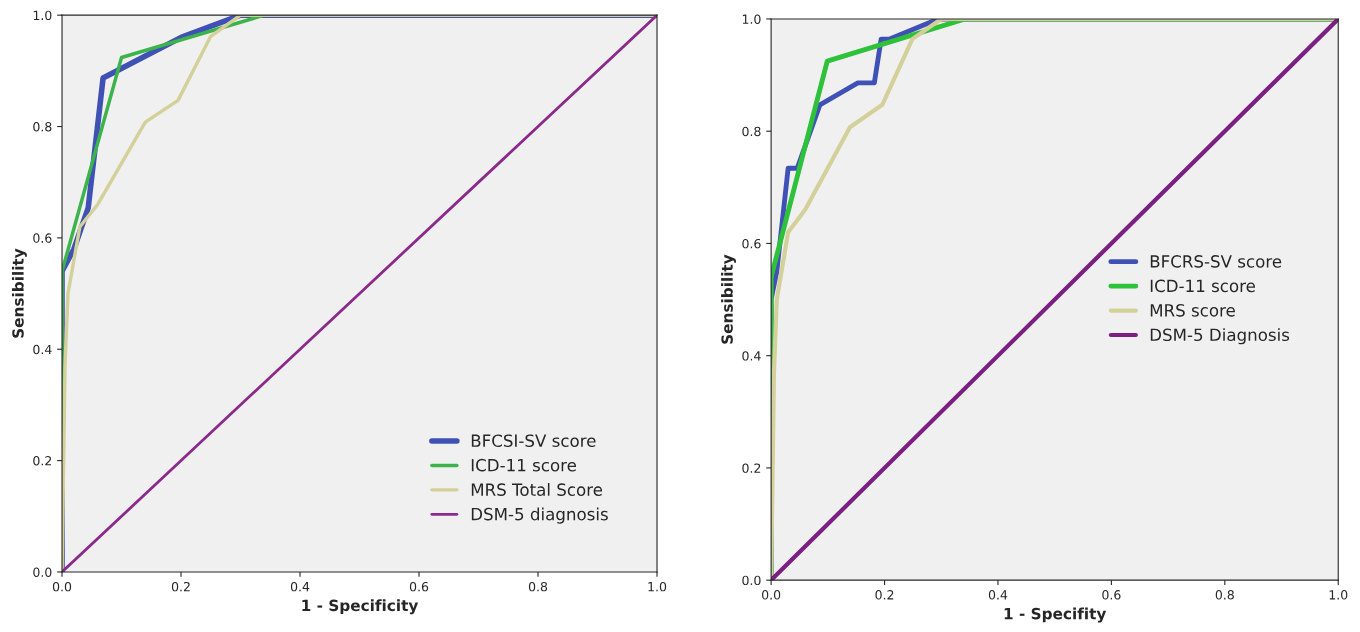 This screenshot has width=1360, height=632. Describe the element at coordinates (1055, 615) in the screenshot. I see `x-axis-title: 1 - Specifity` at that location.